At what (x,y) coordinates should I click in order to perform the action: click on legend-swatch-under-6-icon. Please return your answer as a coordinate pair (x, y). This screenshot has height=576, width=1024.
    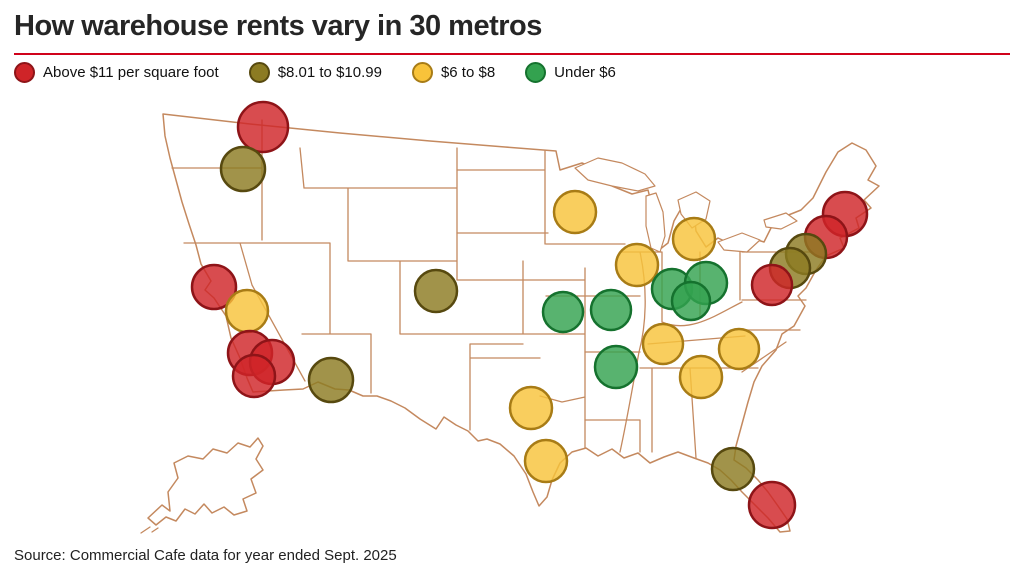
    Looking at the image, I should click on (536, 72).